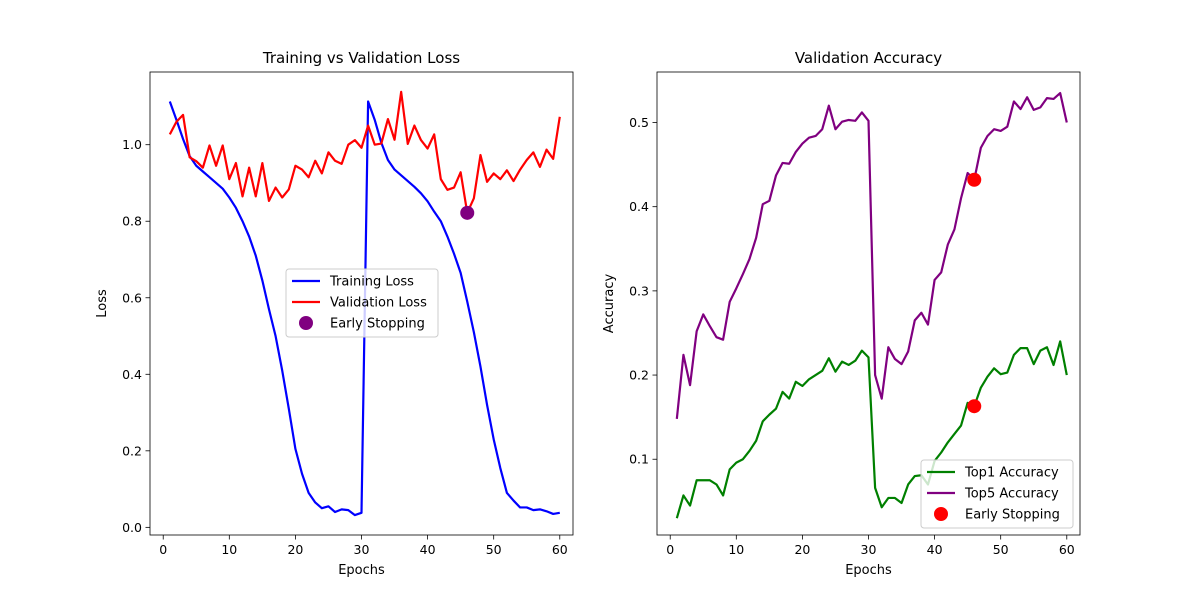 The image size is (1200, 604). I want to click on series-line-top1-accuracy, so click(871, 429).